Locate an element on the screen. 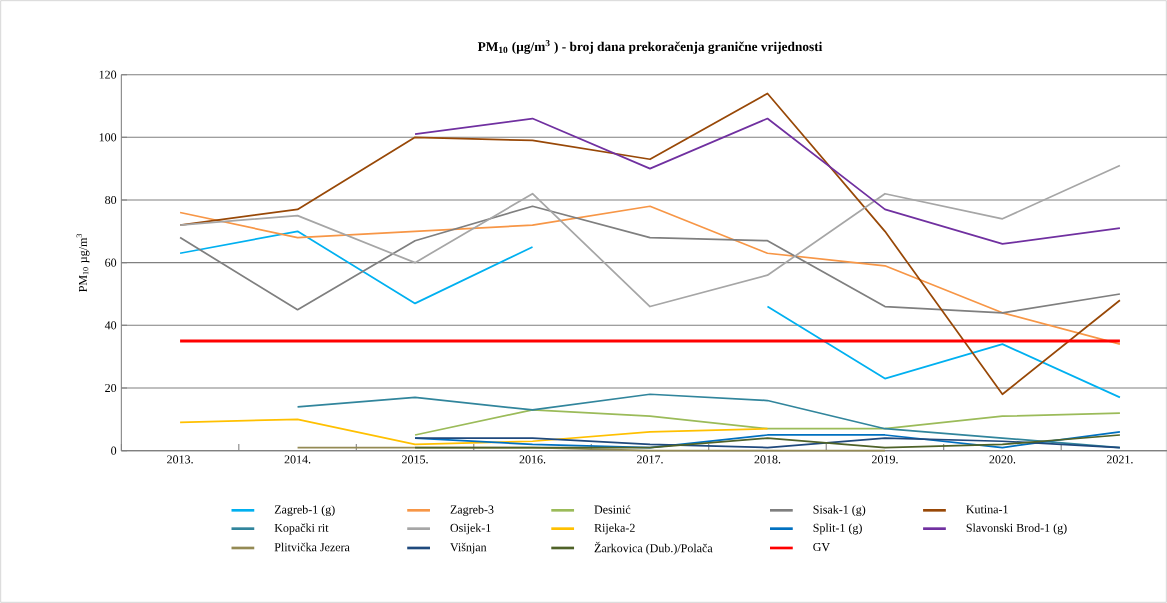 This screenshot has width=1167, height=603. x-tick-label: 2020. is located at coordinates (1002, 459).